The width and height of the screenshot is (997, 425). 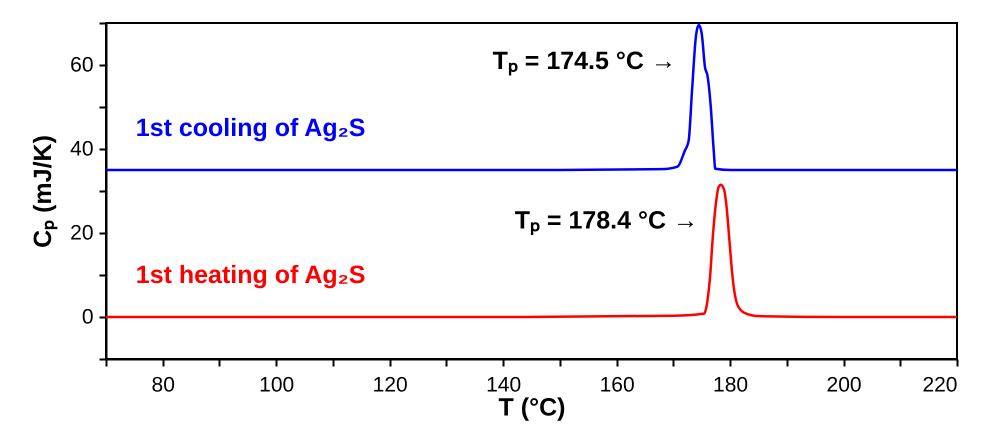 I want to click on annotation: Tₚ = 178.4 °C →, so click(x=606, y=221).